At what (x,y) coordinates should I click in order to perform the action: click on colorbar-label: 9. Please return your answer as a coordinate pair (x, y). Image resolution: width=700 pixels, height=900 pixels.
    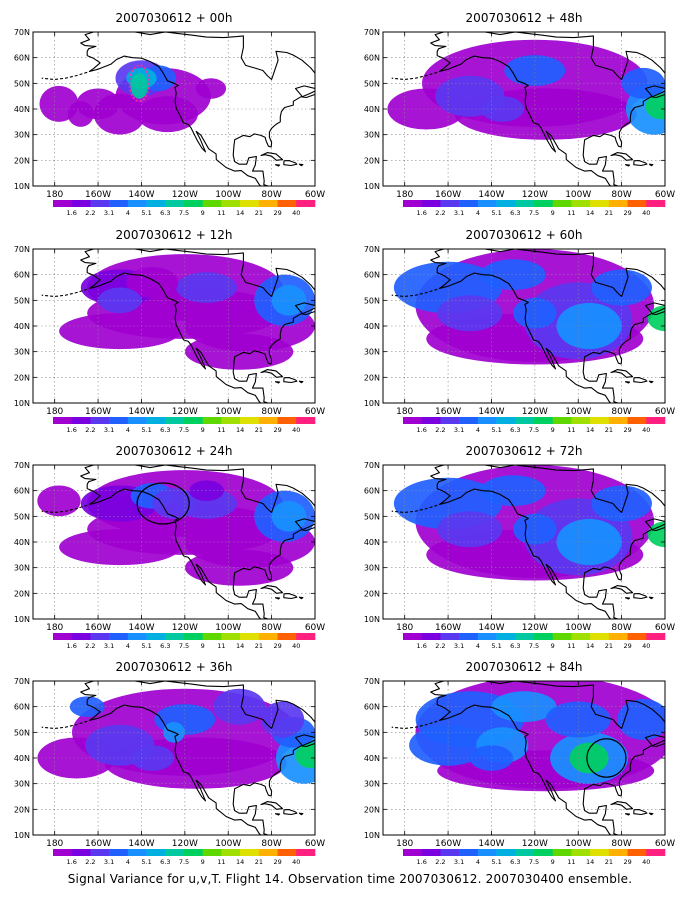
    Looking at the image, I should click on (203, 213).